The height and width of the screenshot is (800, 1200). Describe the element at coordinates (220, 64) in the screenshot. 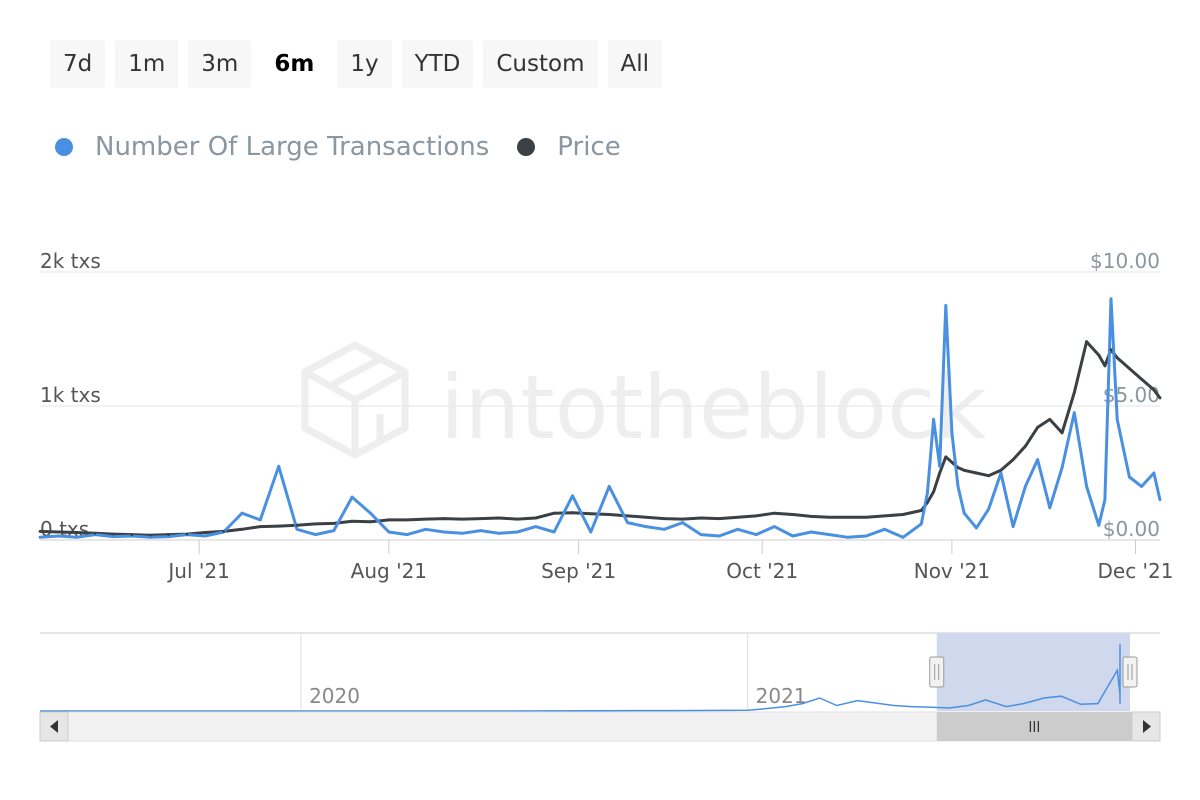

I see `range-button-3m: 3m` at that location.